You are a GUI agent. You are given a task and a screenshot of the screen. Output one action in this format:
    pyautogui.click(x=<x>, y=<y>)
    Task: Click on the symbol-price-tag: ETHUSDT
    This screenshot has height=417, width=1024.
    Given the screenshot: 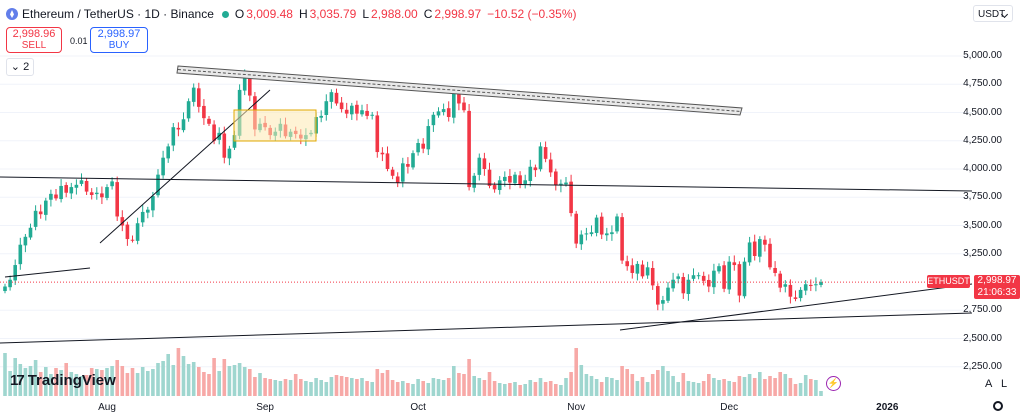 What is the action you would take?
    pyautogui.click(x=948, y=281)
    